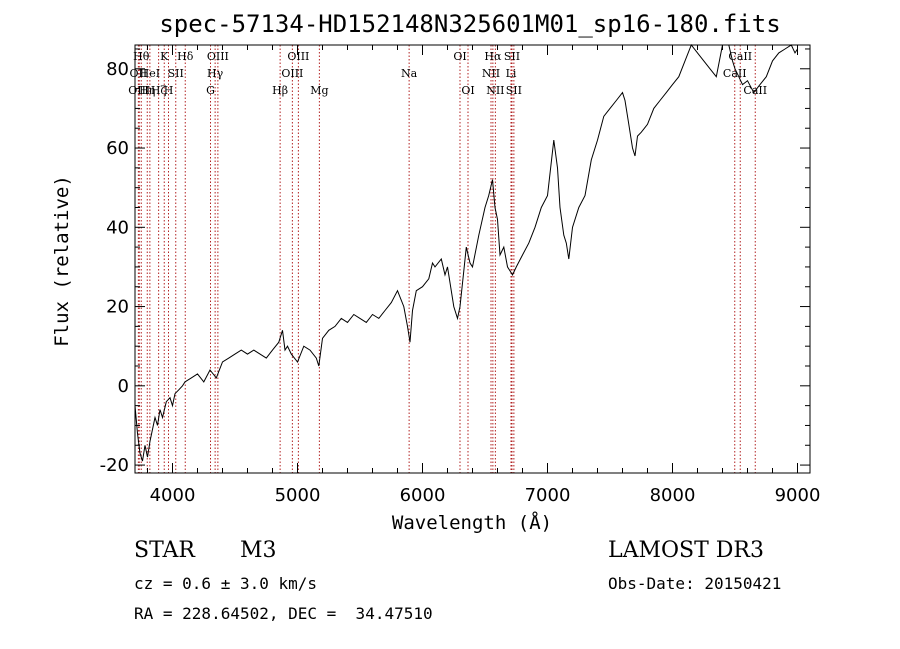  Describe the element at coordinates (280, 90) in the screenshot. I see `line-label-13: Hβ` at that location.